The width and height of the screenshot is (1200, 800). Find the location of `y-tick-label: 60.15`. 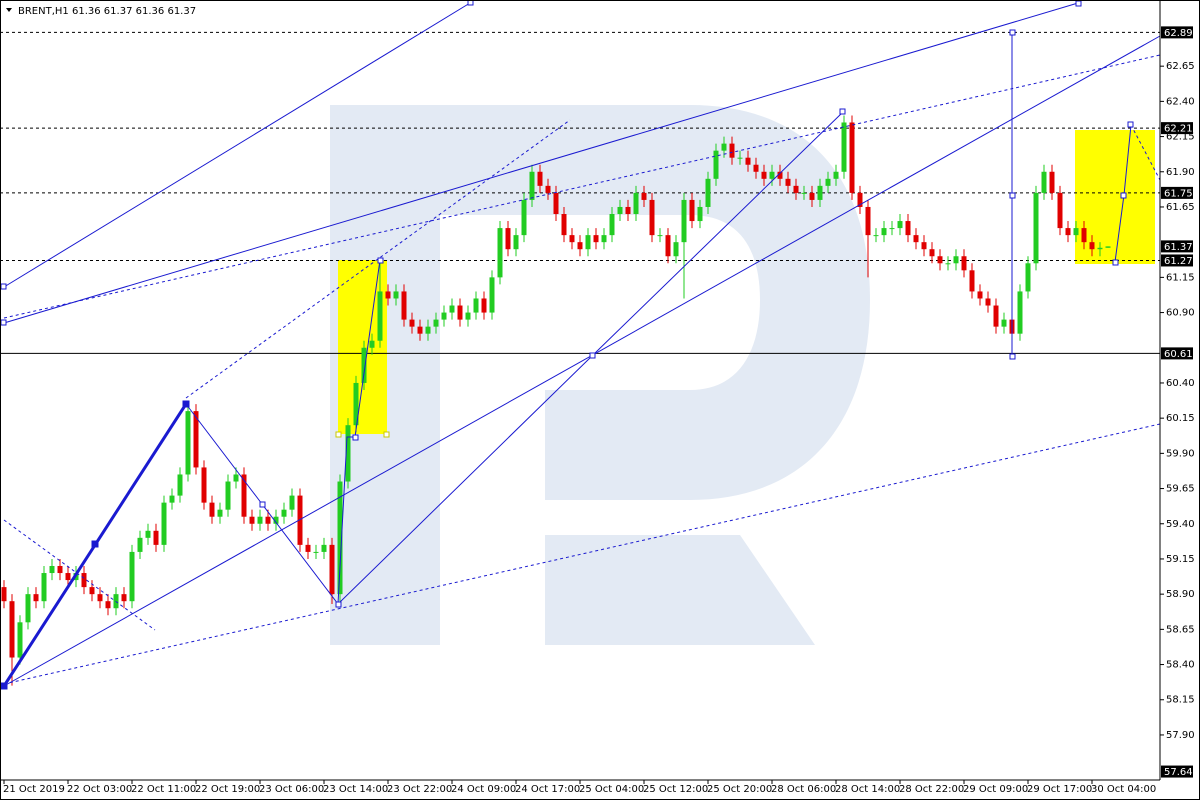

y-tick-label: 60.15 is located at coordinates (1180, 418).